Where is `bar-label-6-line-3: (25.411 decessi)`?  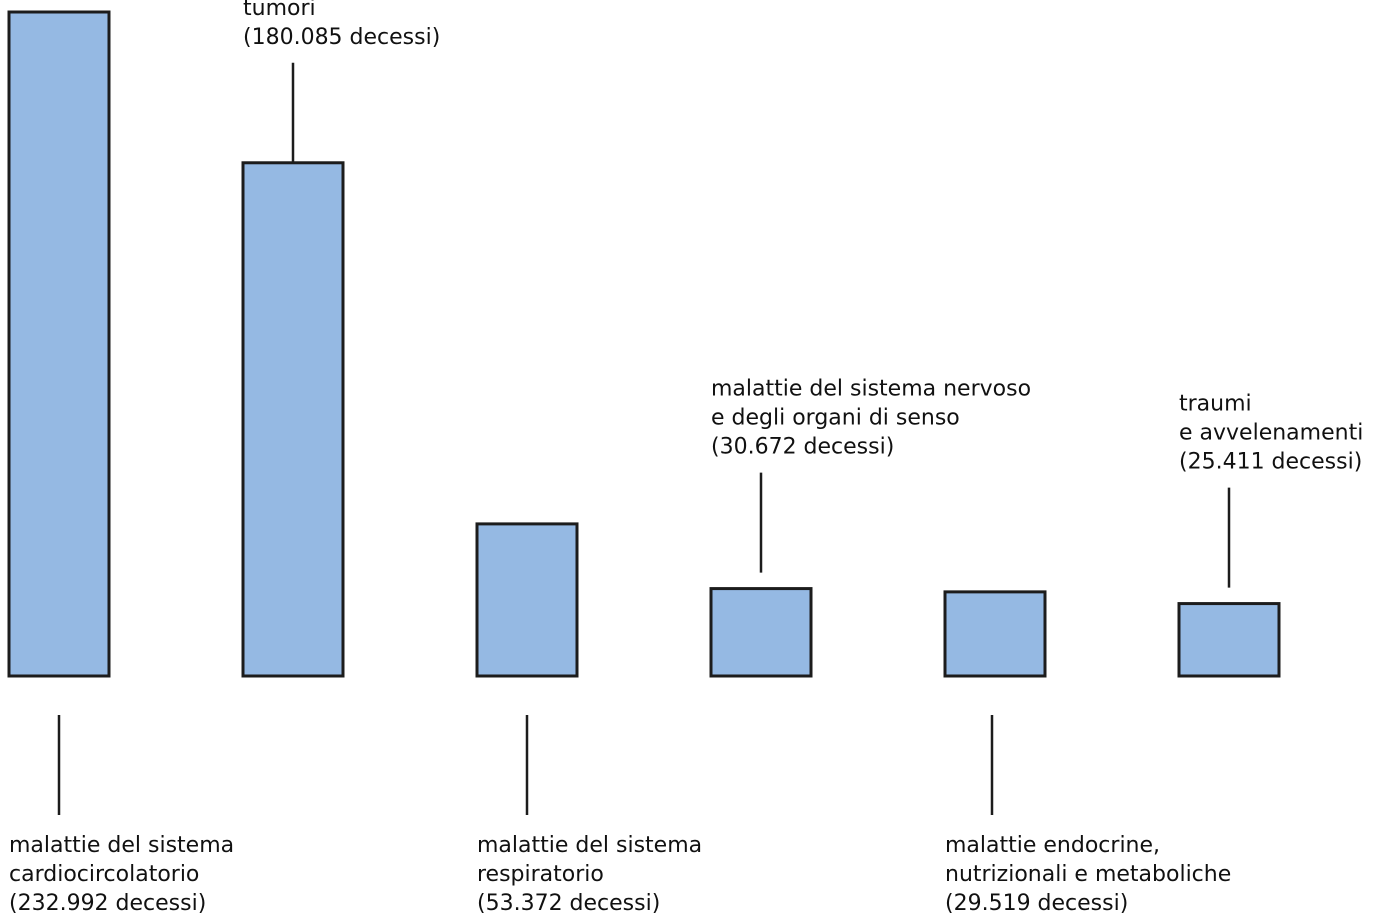 bar-label-6-line-3: (25.411 decessi) is located at coordinates (1270, 462).